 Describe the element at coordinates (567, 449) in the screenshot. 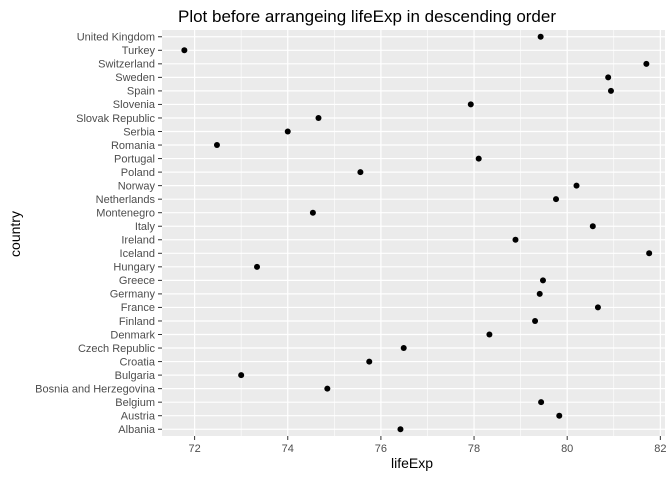

I see `x-tick-label: 80` at that location.